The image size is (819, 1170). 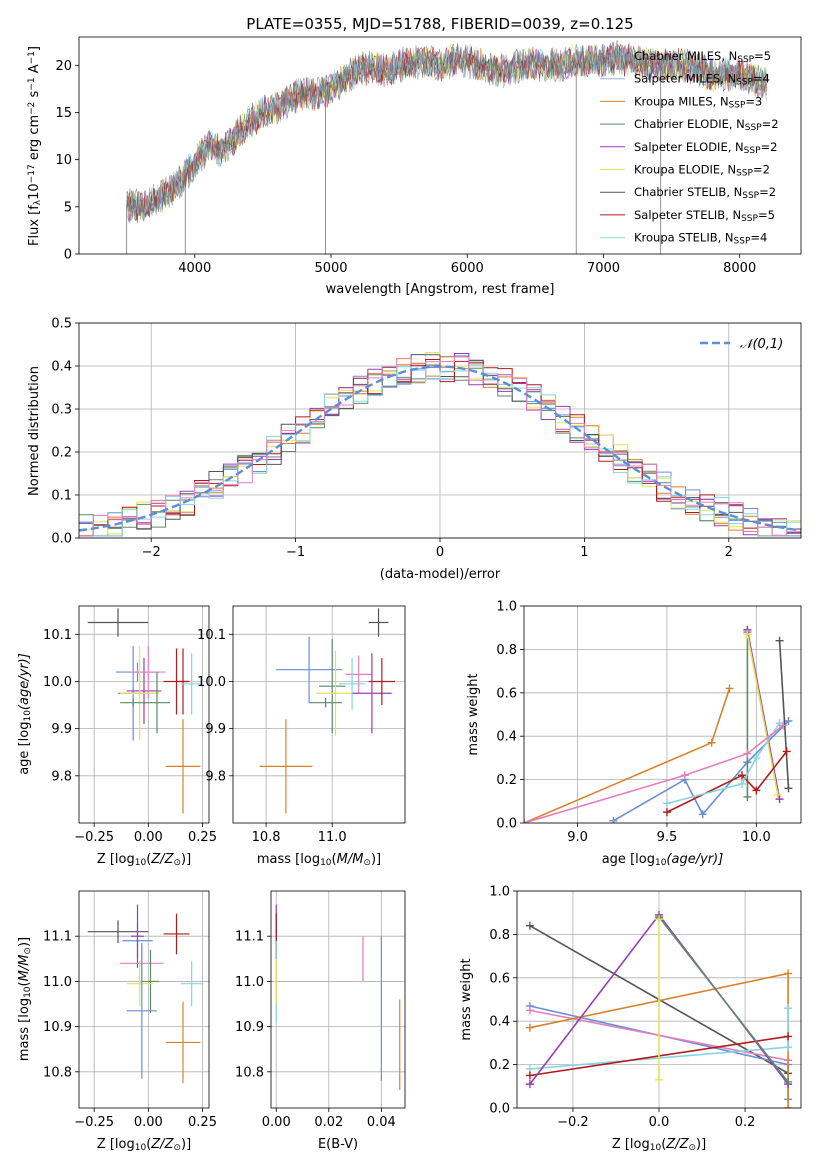 What do you see at coordinates (116, 859) in the screenshot?
I see `x-axis-label-part: Z [log` at bounding box center [116, 859].